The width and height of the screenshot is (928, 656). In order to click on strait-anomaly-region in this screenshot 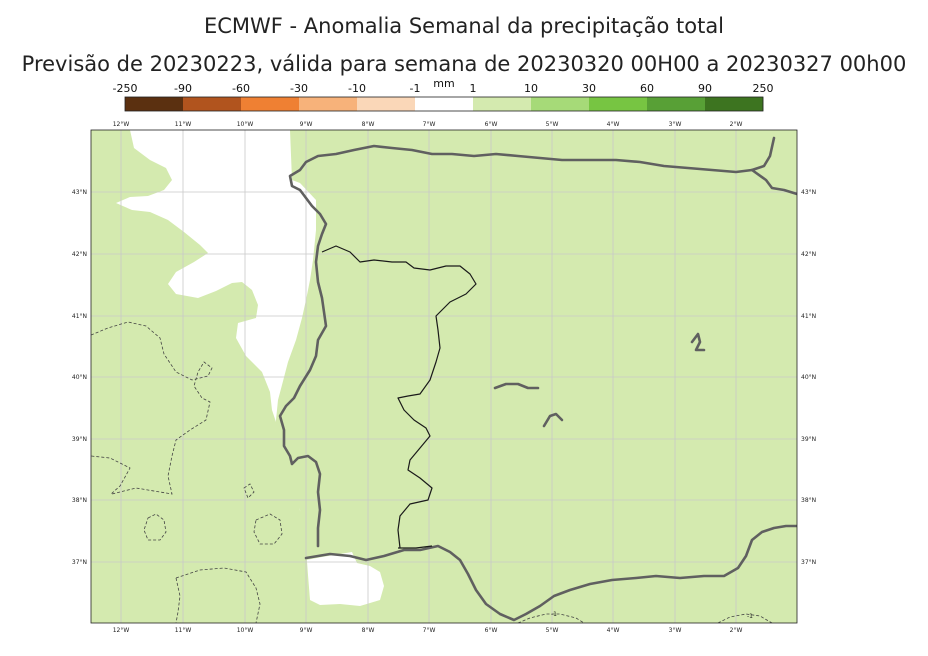, I will do `click(461, 584)`.